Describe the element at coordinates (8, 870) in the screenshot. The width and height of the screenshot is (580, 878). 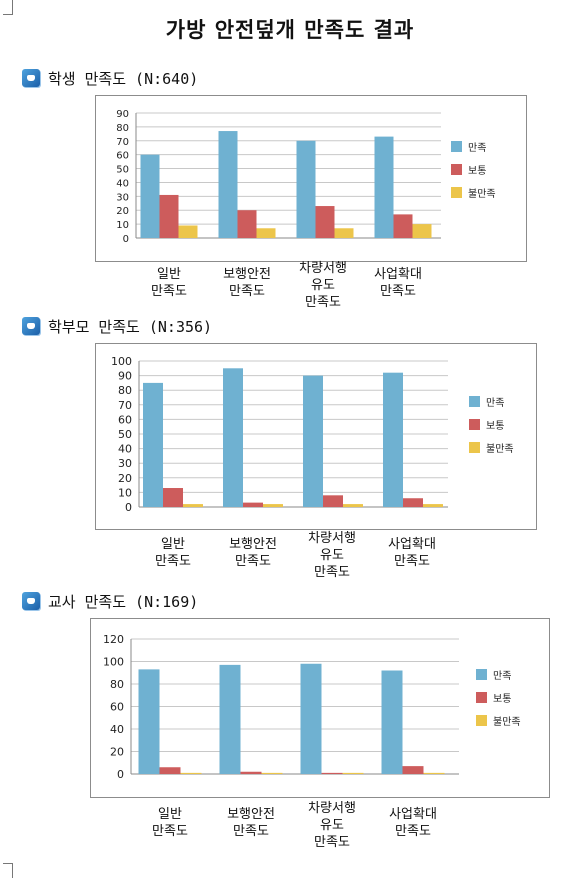
I see `crop-mark-bottom` at that location.